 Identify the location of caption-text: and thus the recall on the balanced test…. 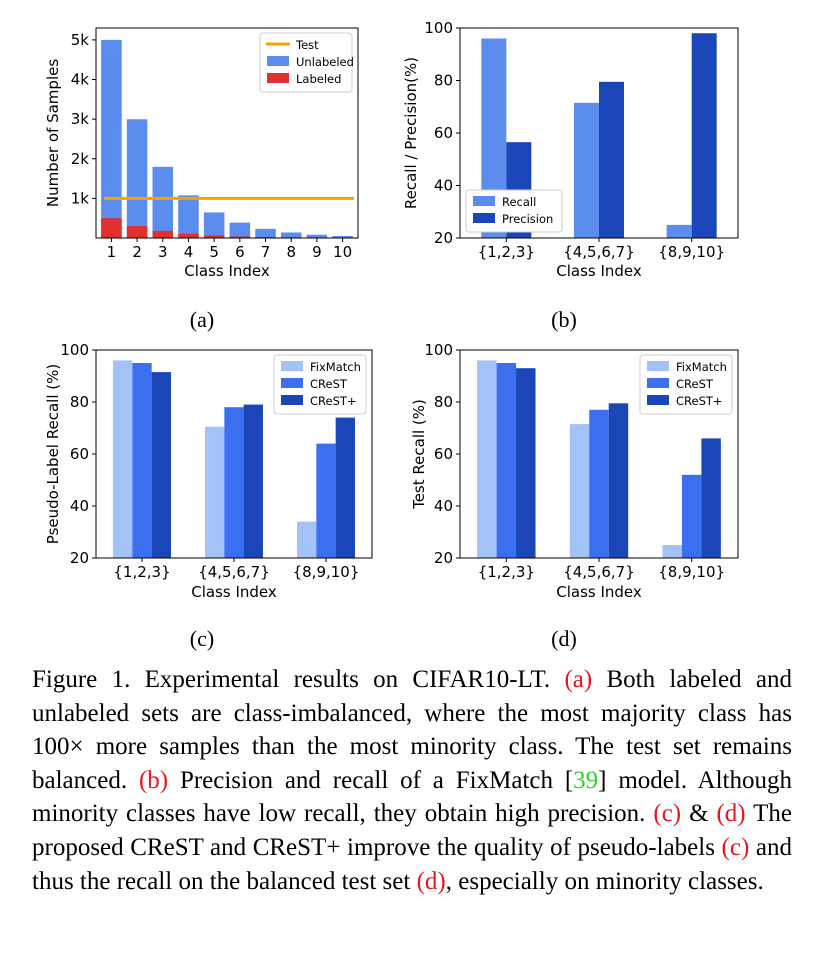
(412, 864).